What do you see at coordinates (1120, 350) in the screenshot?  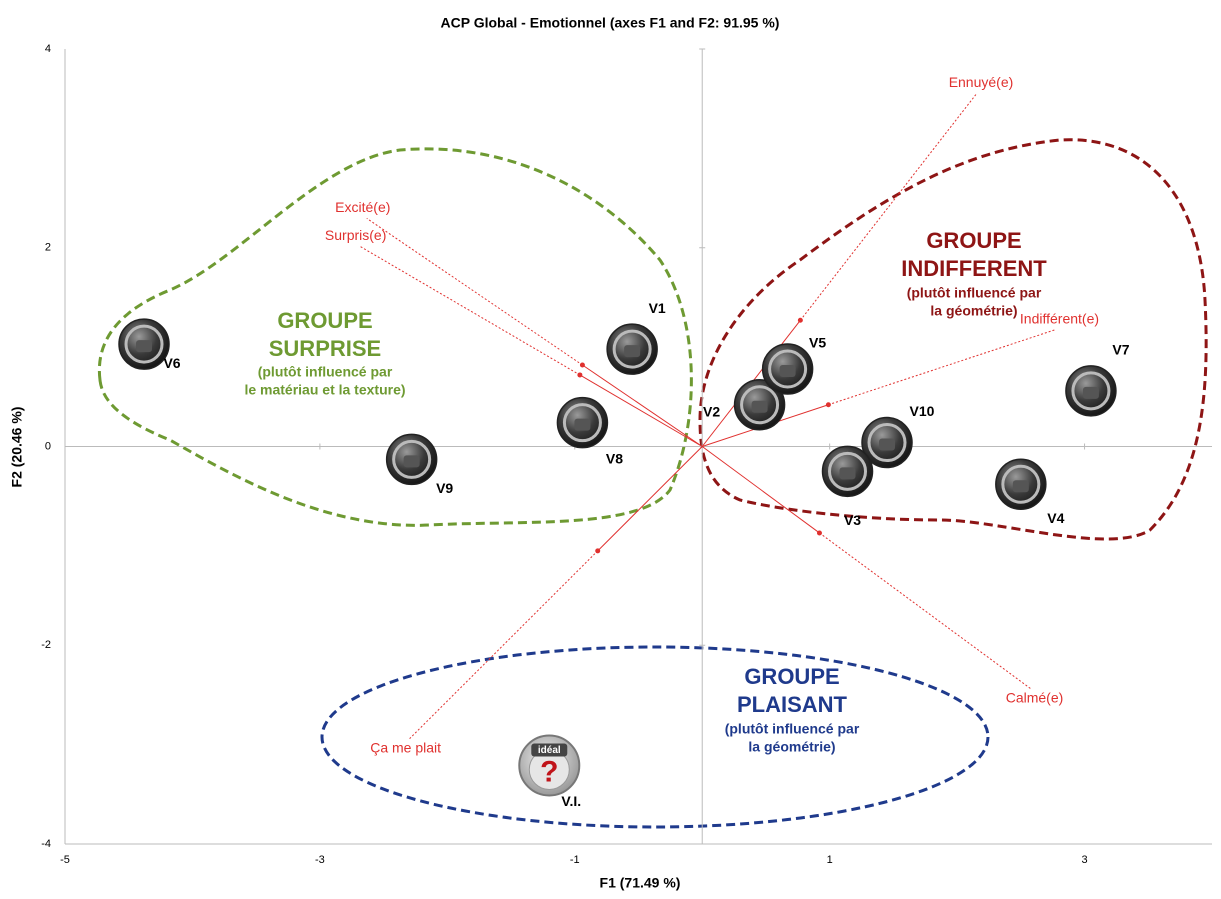 I see `point-label: V7` at bounding box center [1120, 350].